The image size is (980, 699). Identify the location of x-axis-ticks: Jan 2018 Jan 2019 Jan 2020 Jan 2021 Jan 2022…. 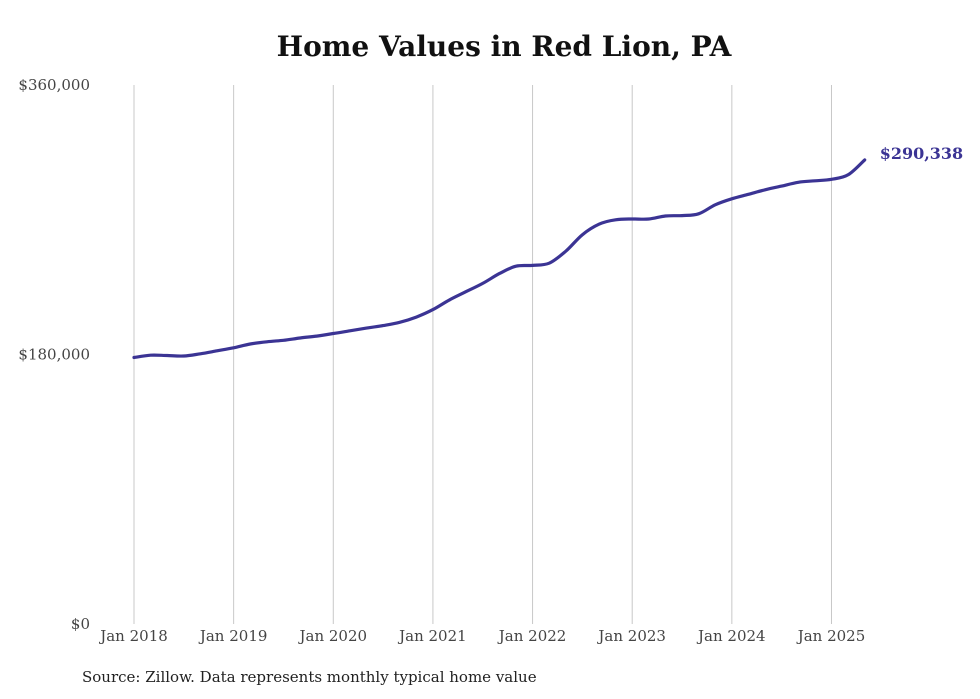
(481, 636).